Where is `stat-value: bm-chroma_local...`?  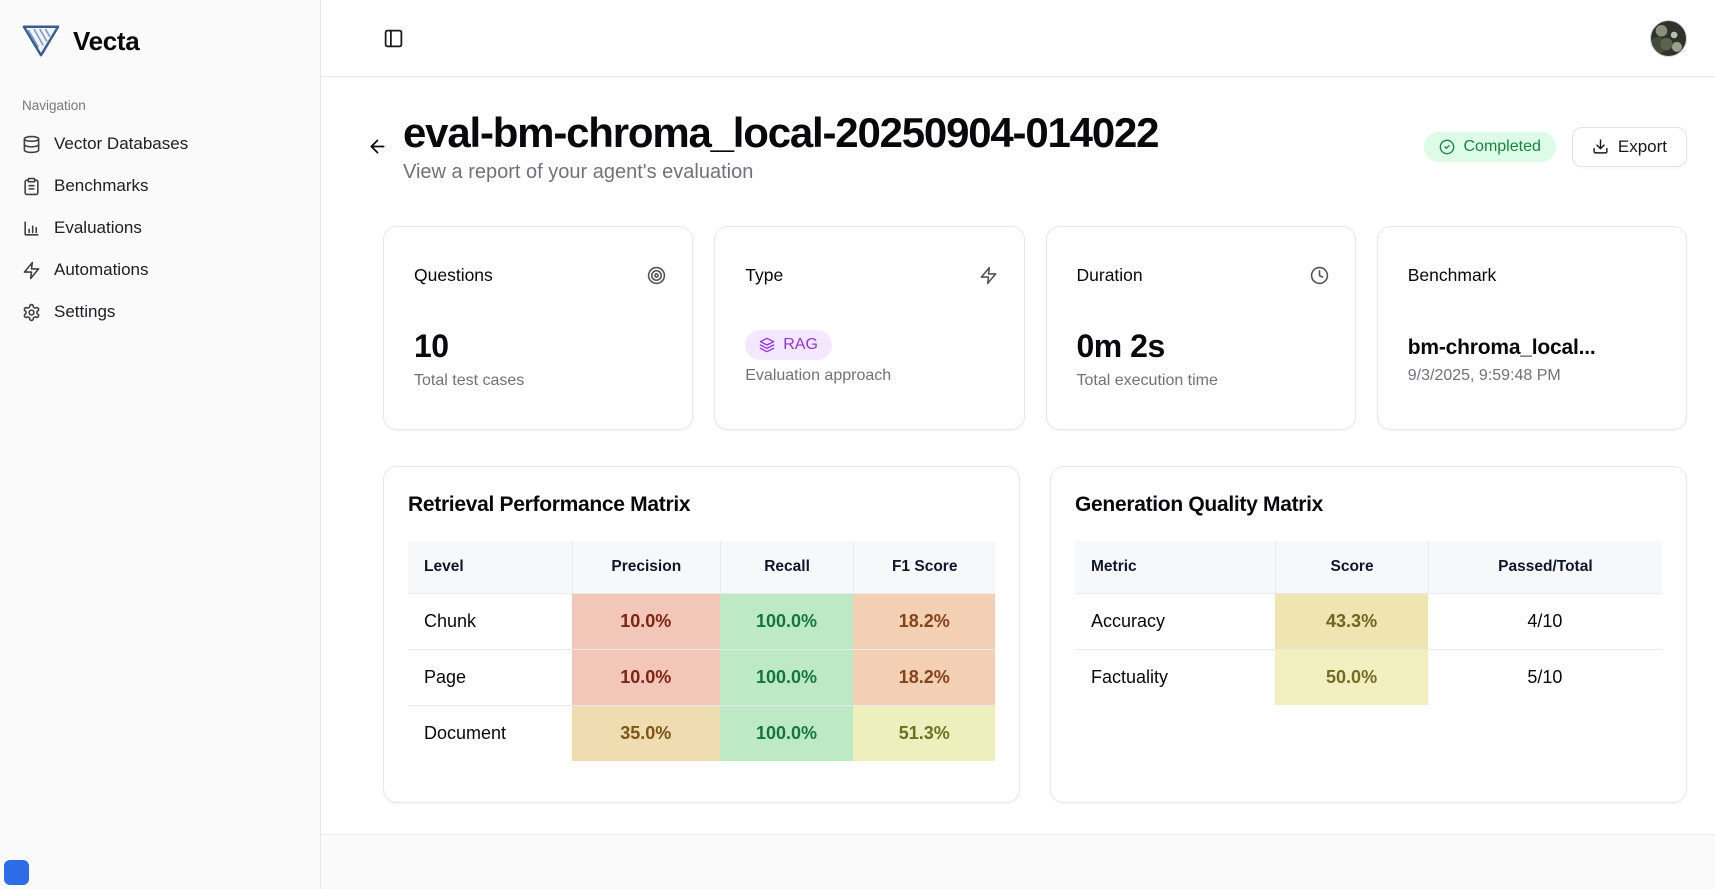 stat-value: bm-chroma_local... is located at coordinates (1501, 348).